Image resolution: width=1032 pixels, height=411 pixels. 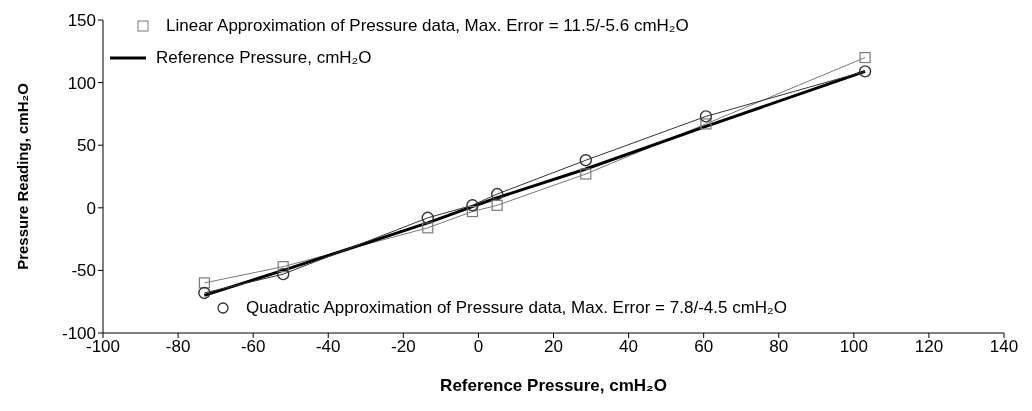 I want to click on y-tick-label: -50, so click(x=83, y=271).